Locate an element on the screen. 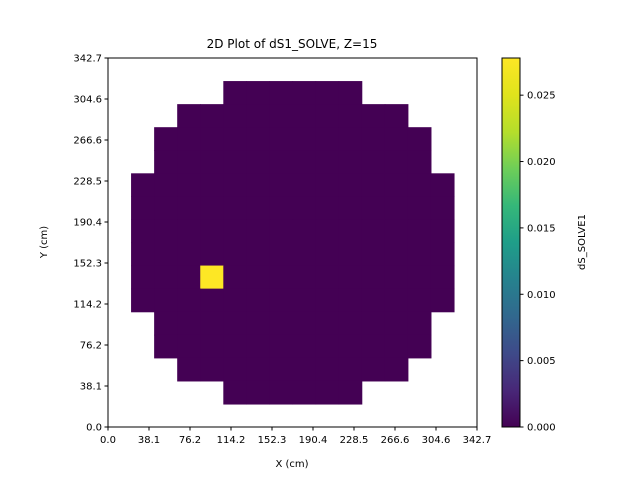 The image size is (640, 480). y-tick-label: 342.7 is located at coordinates (87, 59).